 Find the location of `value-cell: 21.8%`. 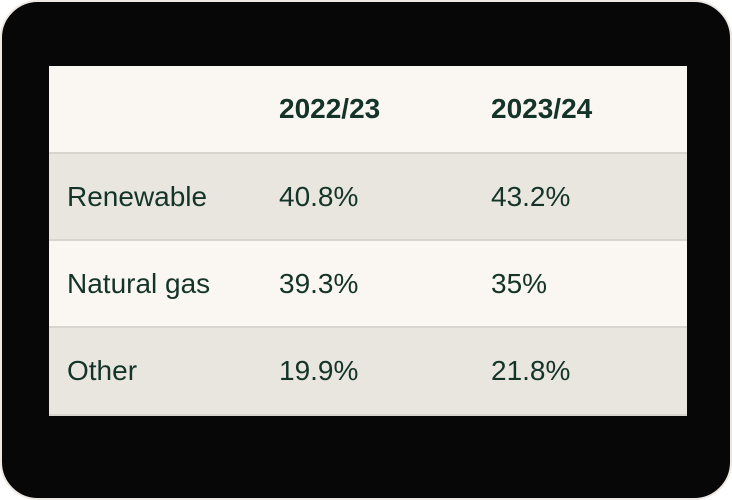

value-cell: 21.8% is located at coordinates (531, 370).